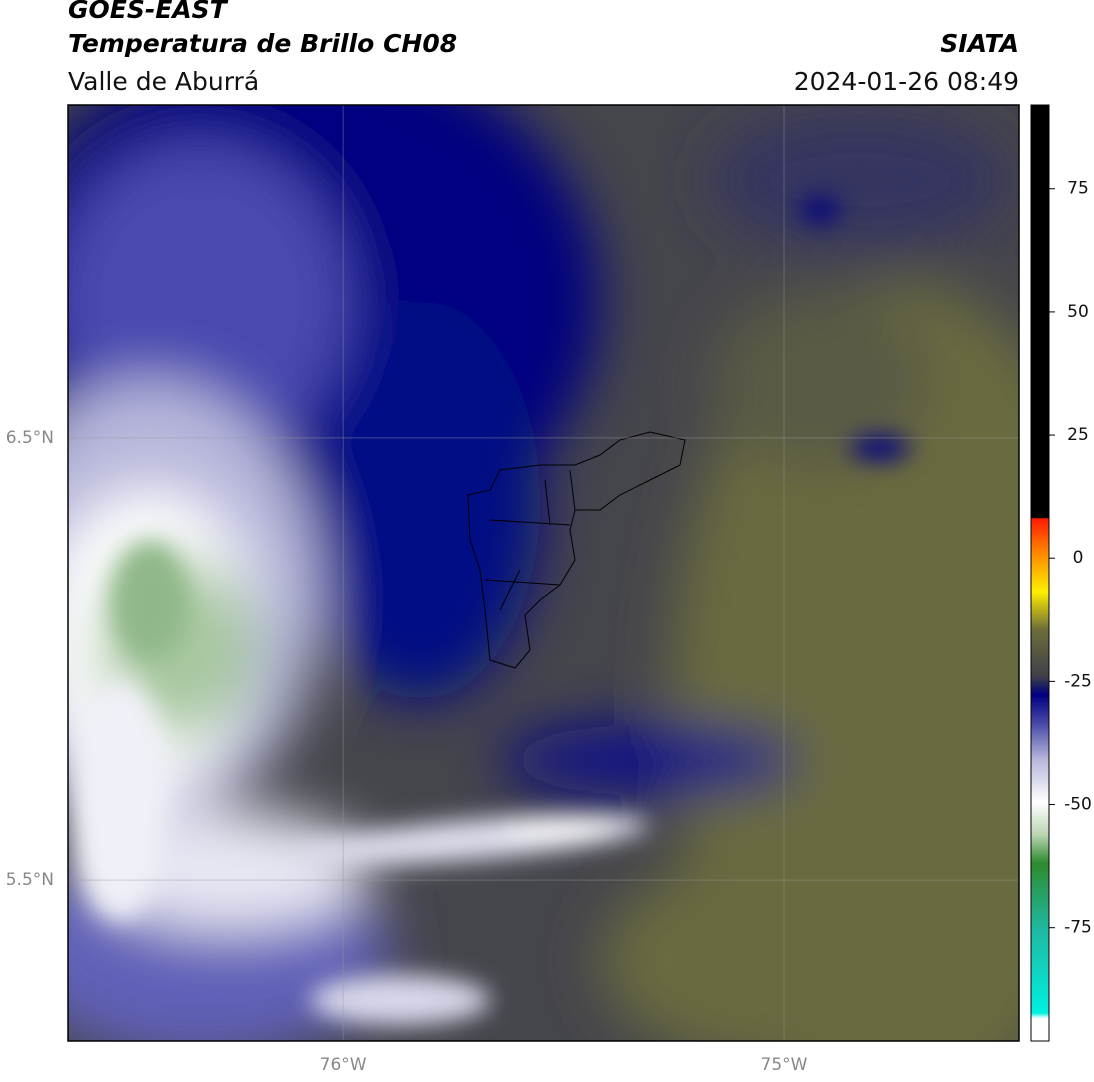 This screenshot has height=1082, width=1094. What do you see at coordinates (1078, 189) in the screenshot?
I see `colorbar-tick-label: 75` at bounding box center [1078, 189].